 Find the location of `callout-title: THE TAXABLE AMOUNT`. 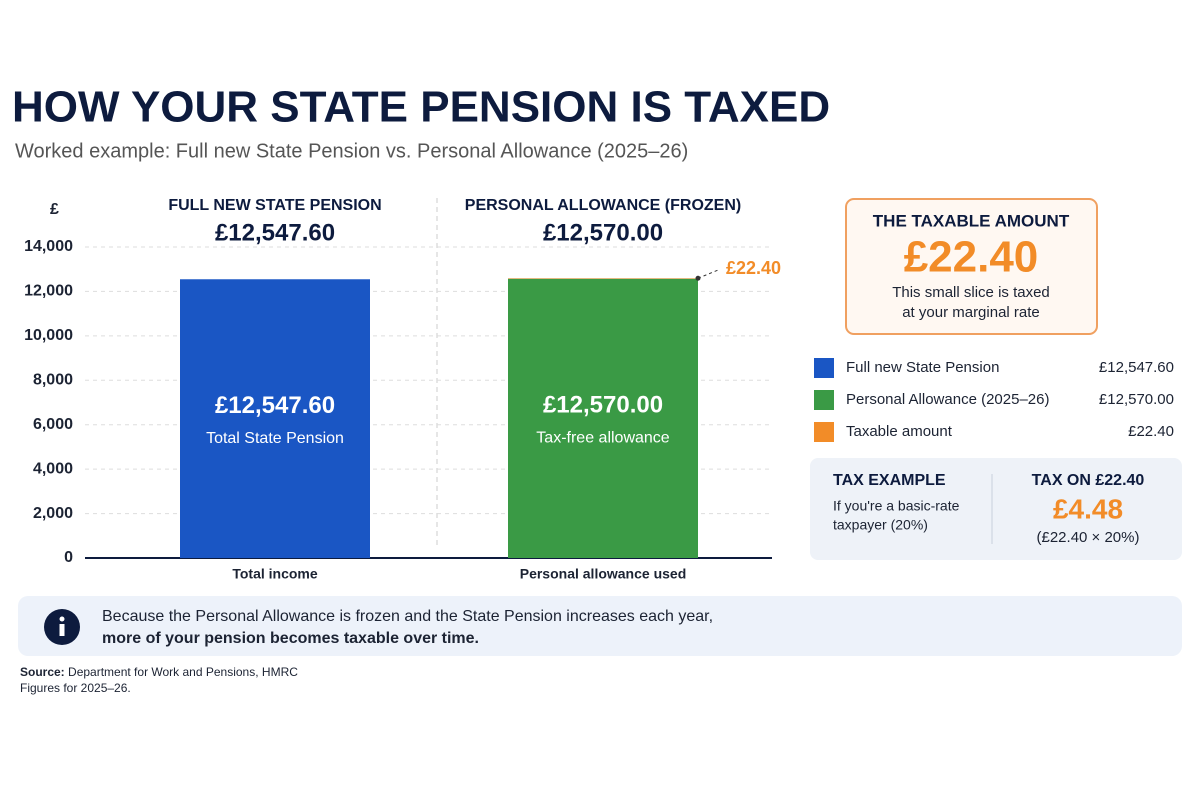

callout-title: THE TAXABLE AMOUNT is located at coordinates (971, 220).